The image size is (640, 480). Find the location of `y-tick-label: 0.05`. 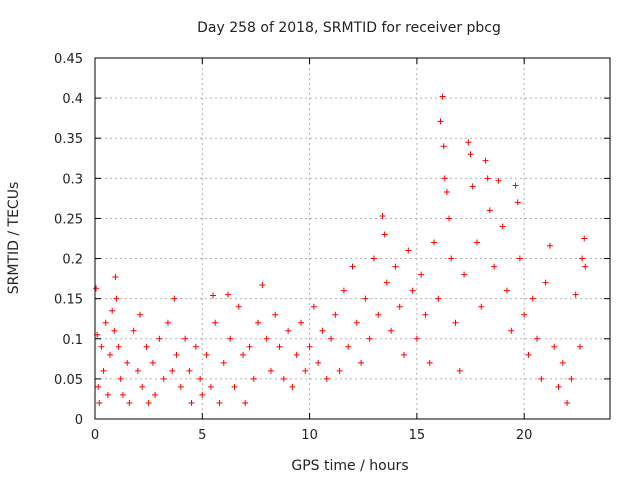

y-tick-label: 0.05 is located at coordinates (68, 380).